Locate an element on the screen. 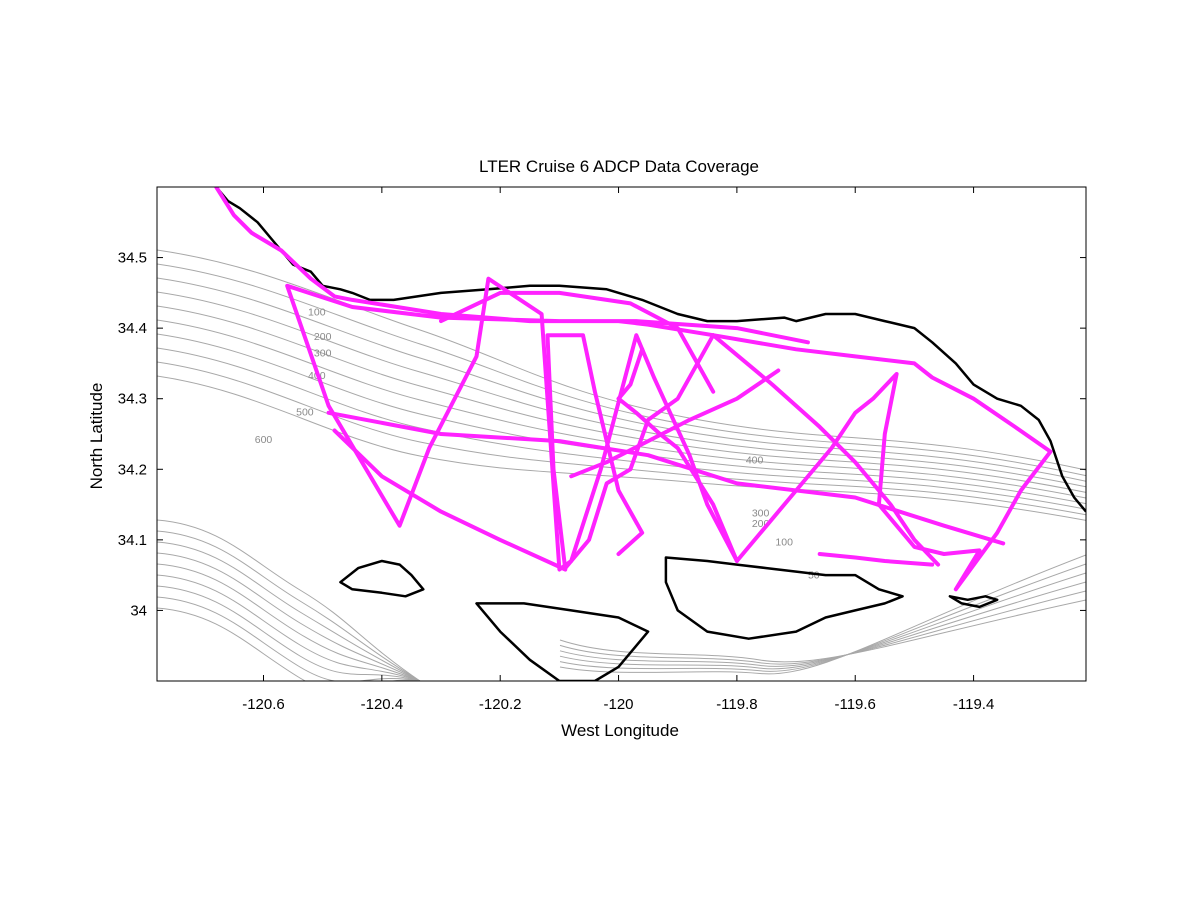  y-tick-label: 34 is located at coordinates (138, 610).